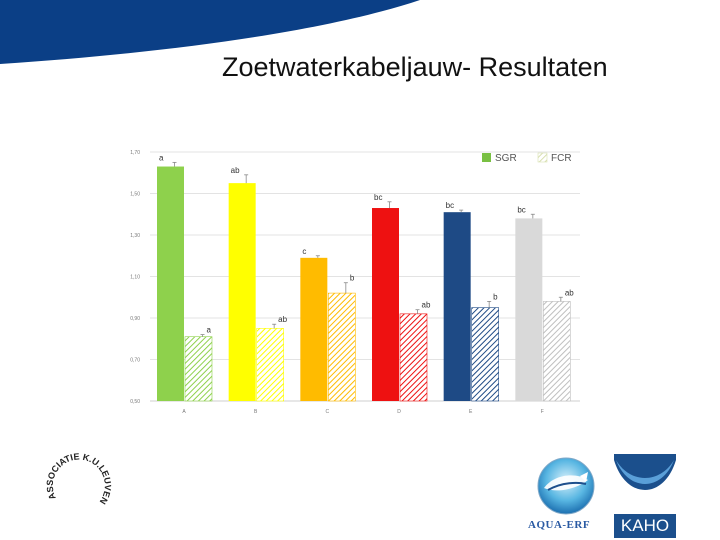 Image resolution: width=720 pixels, height=540 pixels. I want to click on logo-left-text: ASSOCIATIE K.U.LEUVEN, so click(79, 478).